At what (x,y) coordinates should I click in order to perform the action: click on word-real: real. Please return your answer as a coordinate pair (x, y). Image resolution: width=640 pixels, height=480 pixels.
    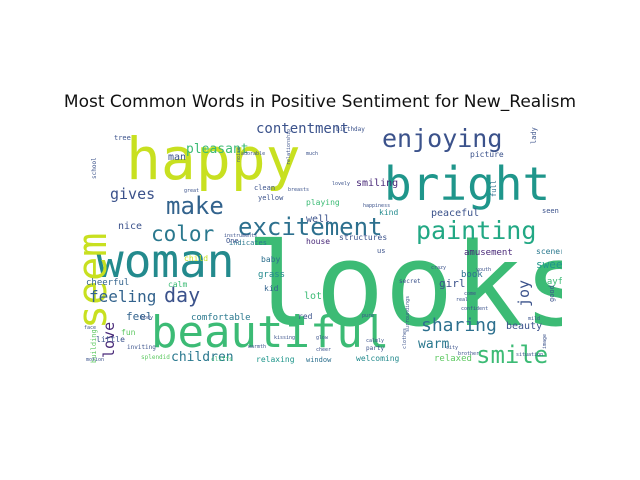
    Looking at the image, I should click on (462, 300).